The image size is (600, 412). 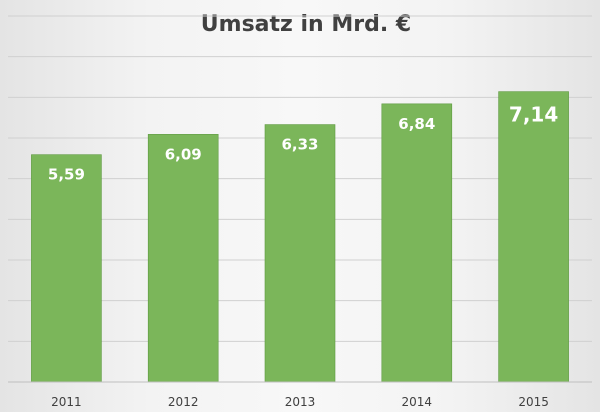 What do you see at coordinates (66, 402) in the screenshot?
I see `x-tick-label-2011: 2011` at bounding box center [66, 402].